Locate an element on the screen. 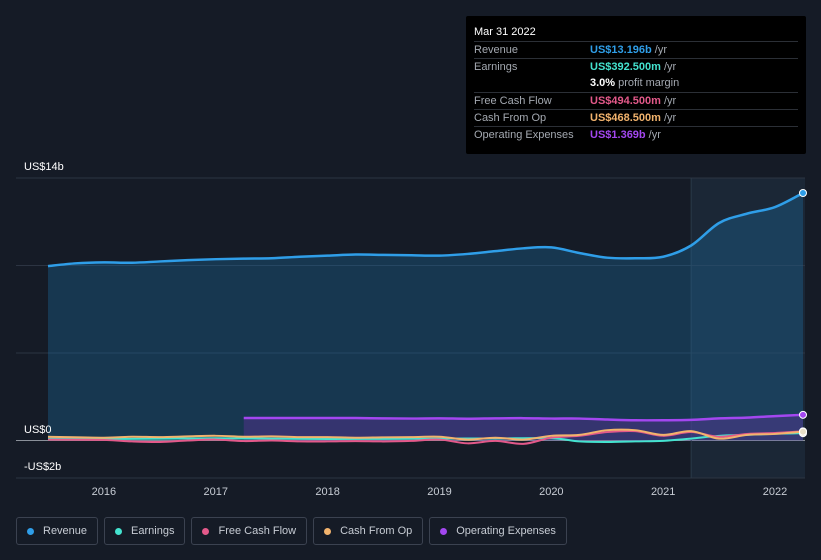 The height and width of the screenshot is (560, 821). legend-item-operating-expenses: Operating Expenses is located at coordinates (498, 531).